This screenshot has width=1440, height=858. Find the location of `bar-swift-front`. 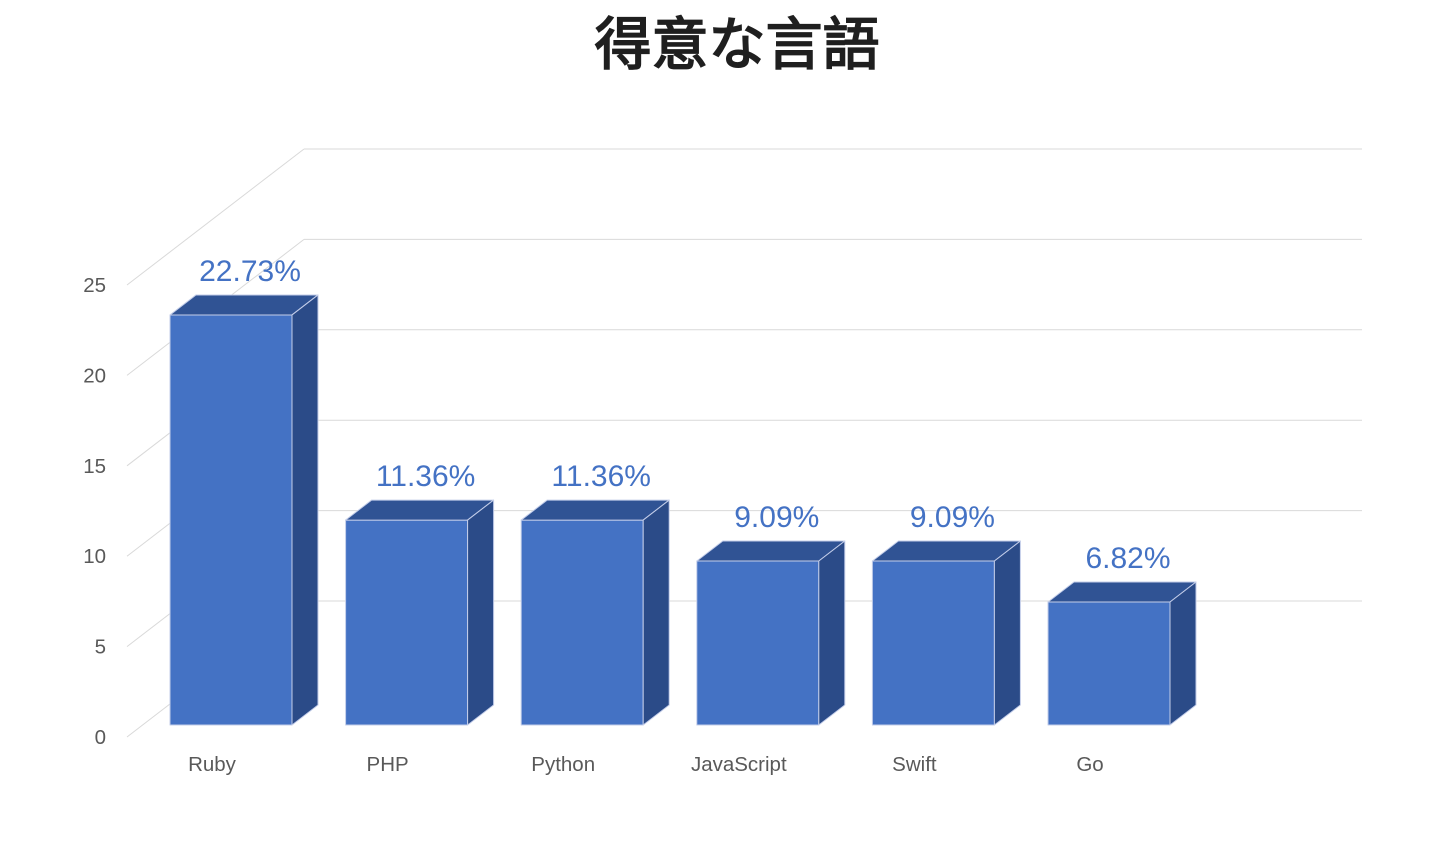

bar-swift-front is located at coordinates (933, 643).